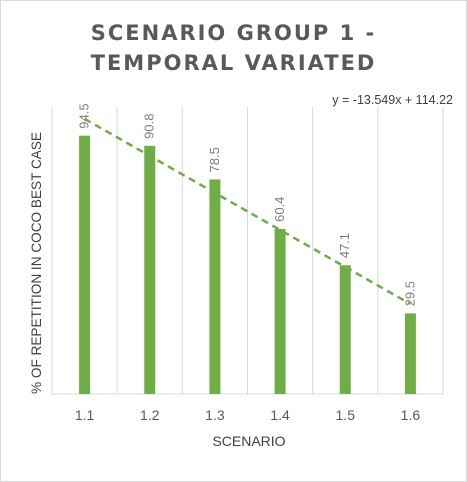 This screenshot has width=467, height=482. What do you see at coordinates (280, 311) in the screenshot?
I see `bar-1.4` at bounding box center [280, 311].